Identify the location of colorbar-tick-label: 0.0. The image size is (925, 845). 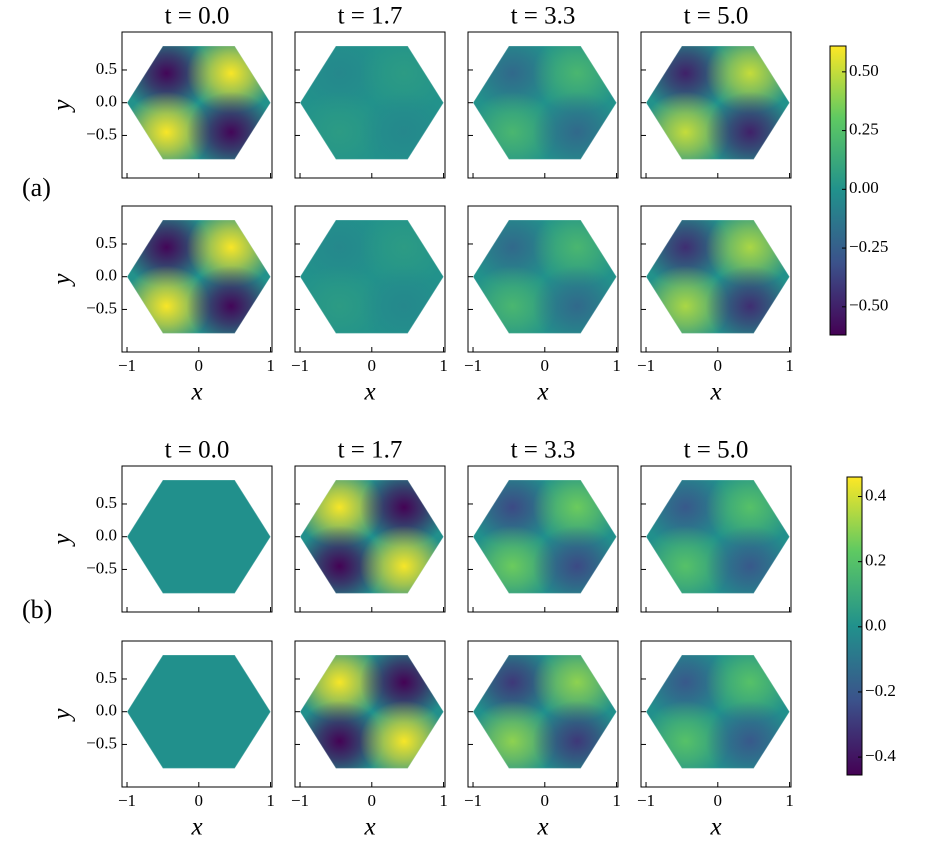
(875, 625).